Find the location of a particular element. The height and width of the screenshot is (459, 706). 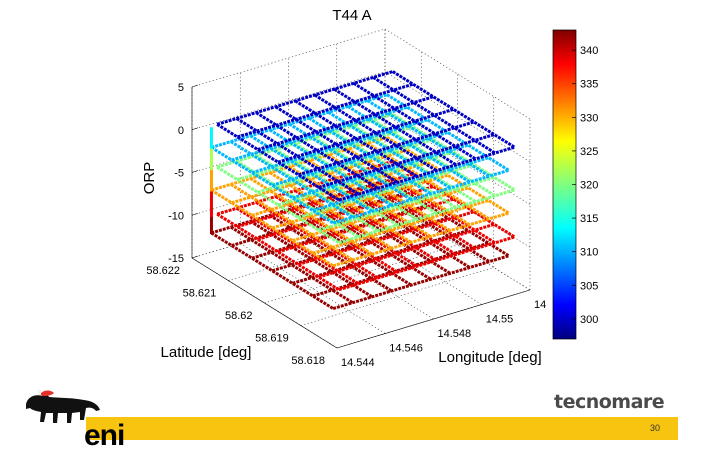

footer-band is located at coordinates (382, 428).